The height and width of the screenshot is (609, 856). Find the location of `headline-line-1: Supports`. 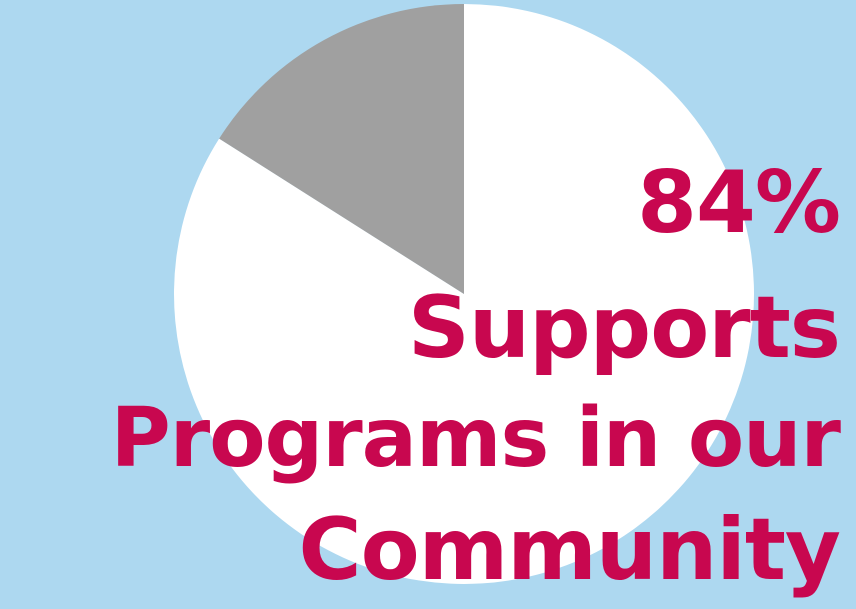

headline-line-1: Supports is located at coordinates (624, 328).